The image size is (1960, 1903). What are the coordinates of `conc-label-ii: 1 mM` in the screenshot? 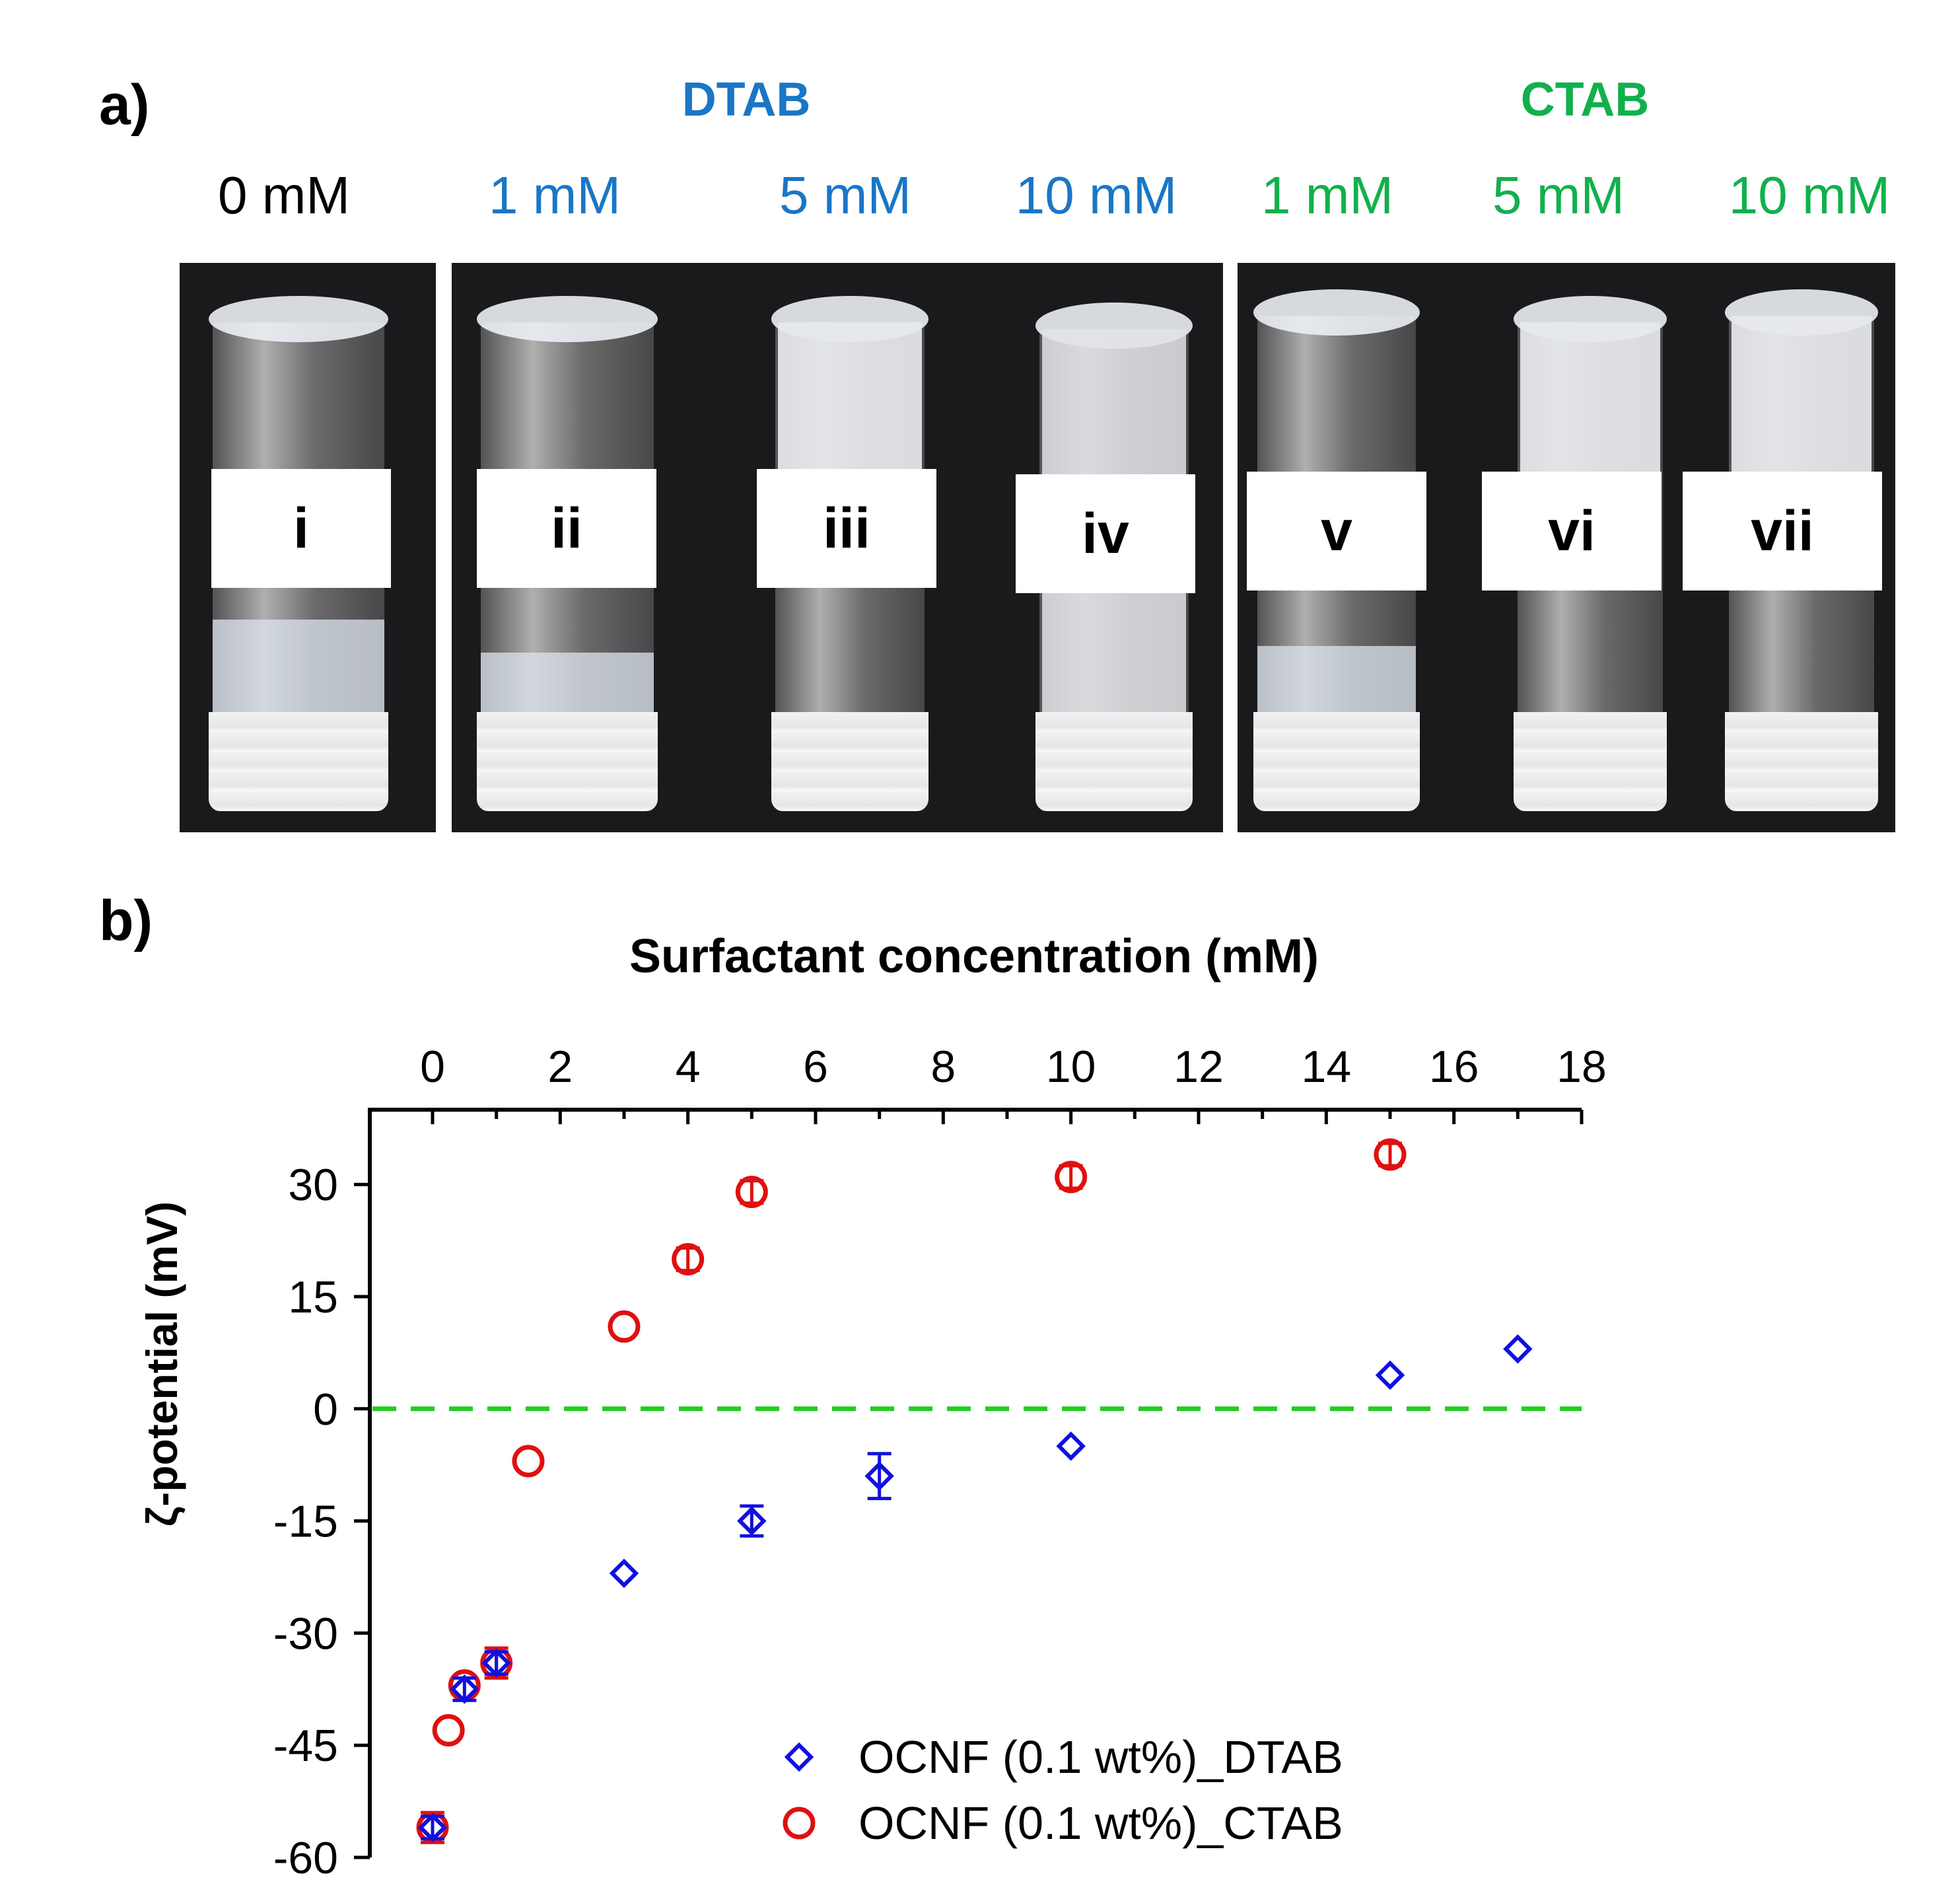 It's located at (555, 195).